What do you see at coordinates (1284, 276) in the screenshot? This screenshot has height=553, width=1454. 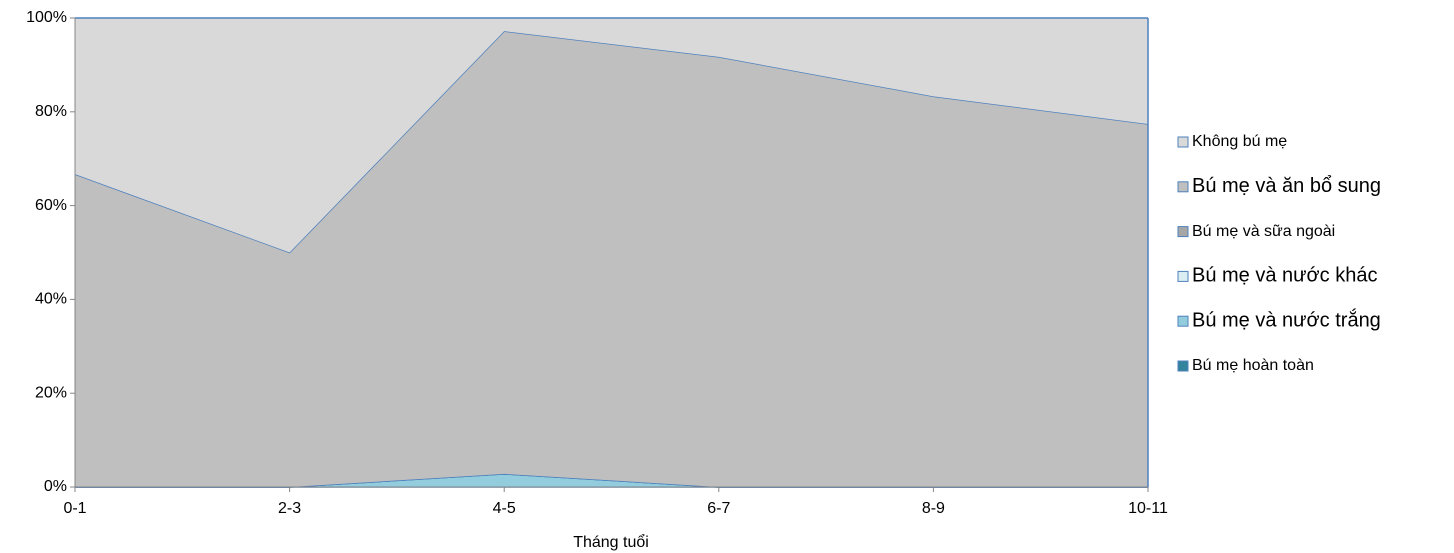 I see `legend-label: Bú mẹ và nước khác` at bounding box center [1284, 276].